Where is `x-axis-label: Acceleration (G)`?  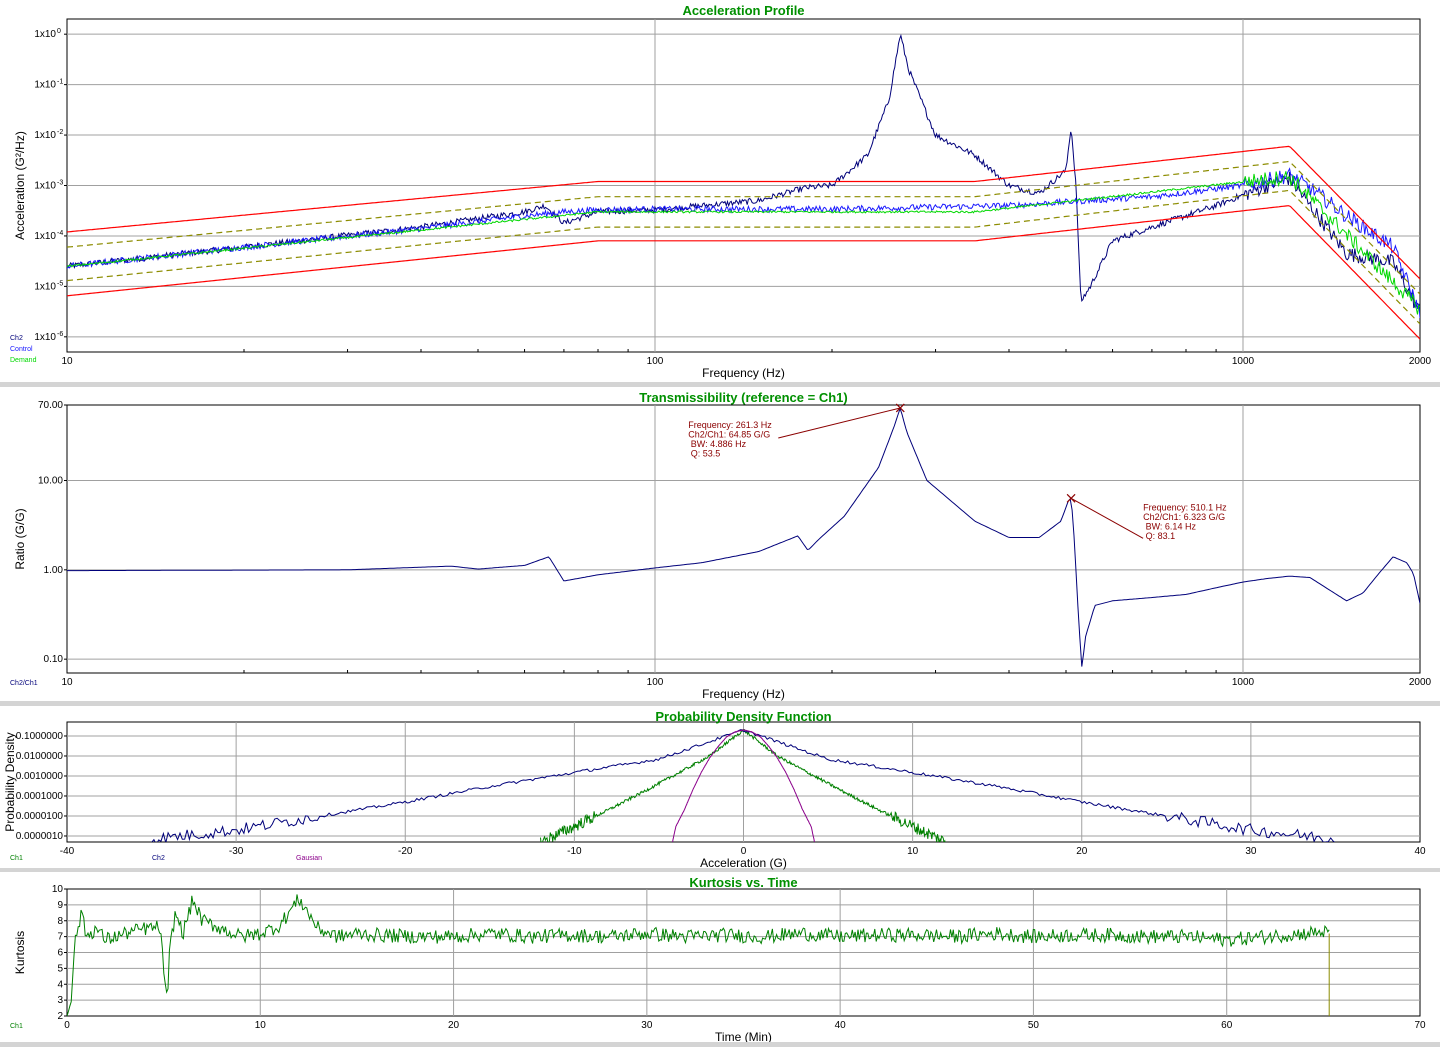 x-axis-label: Acceleration (G) is located at coordinates (743, 863).